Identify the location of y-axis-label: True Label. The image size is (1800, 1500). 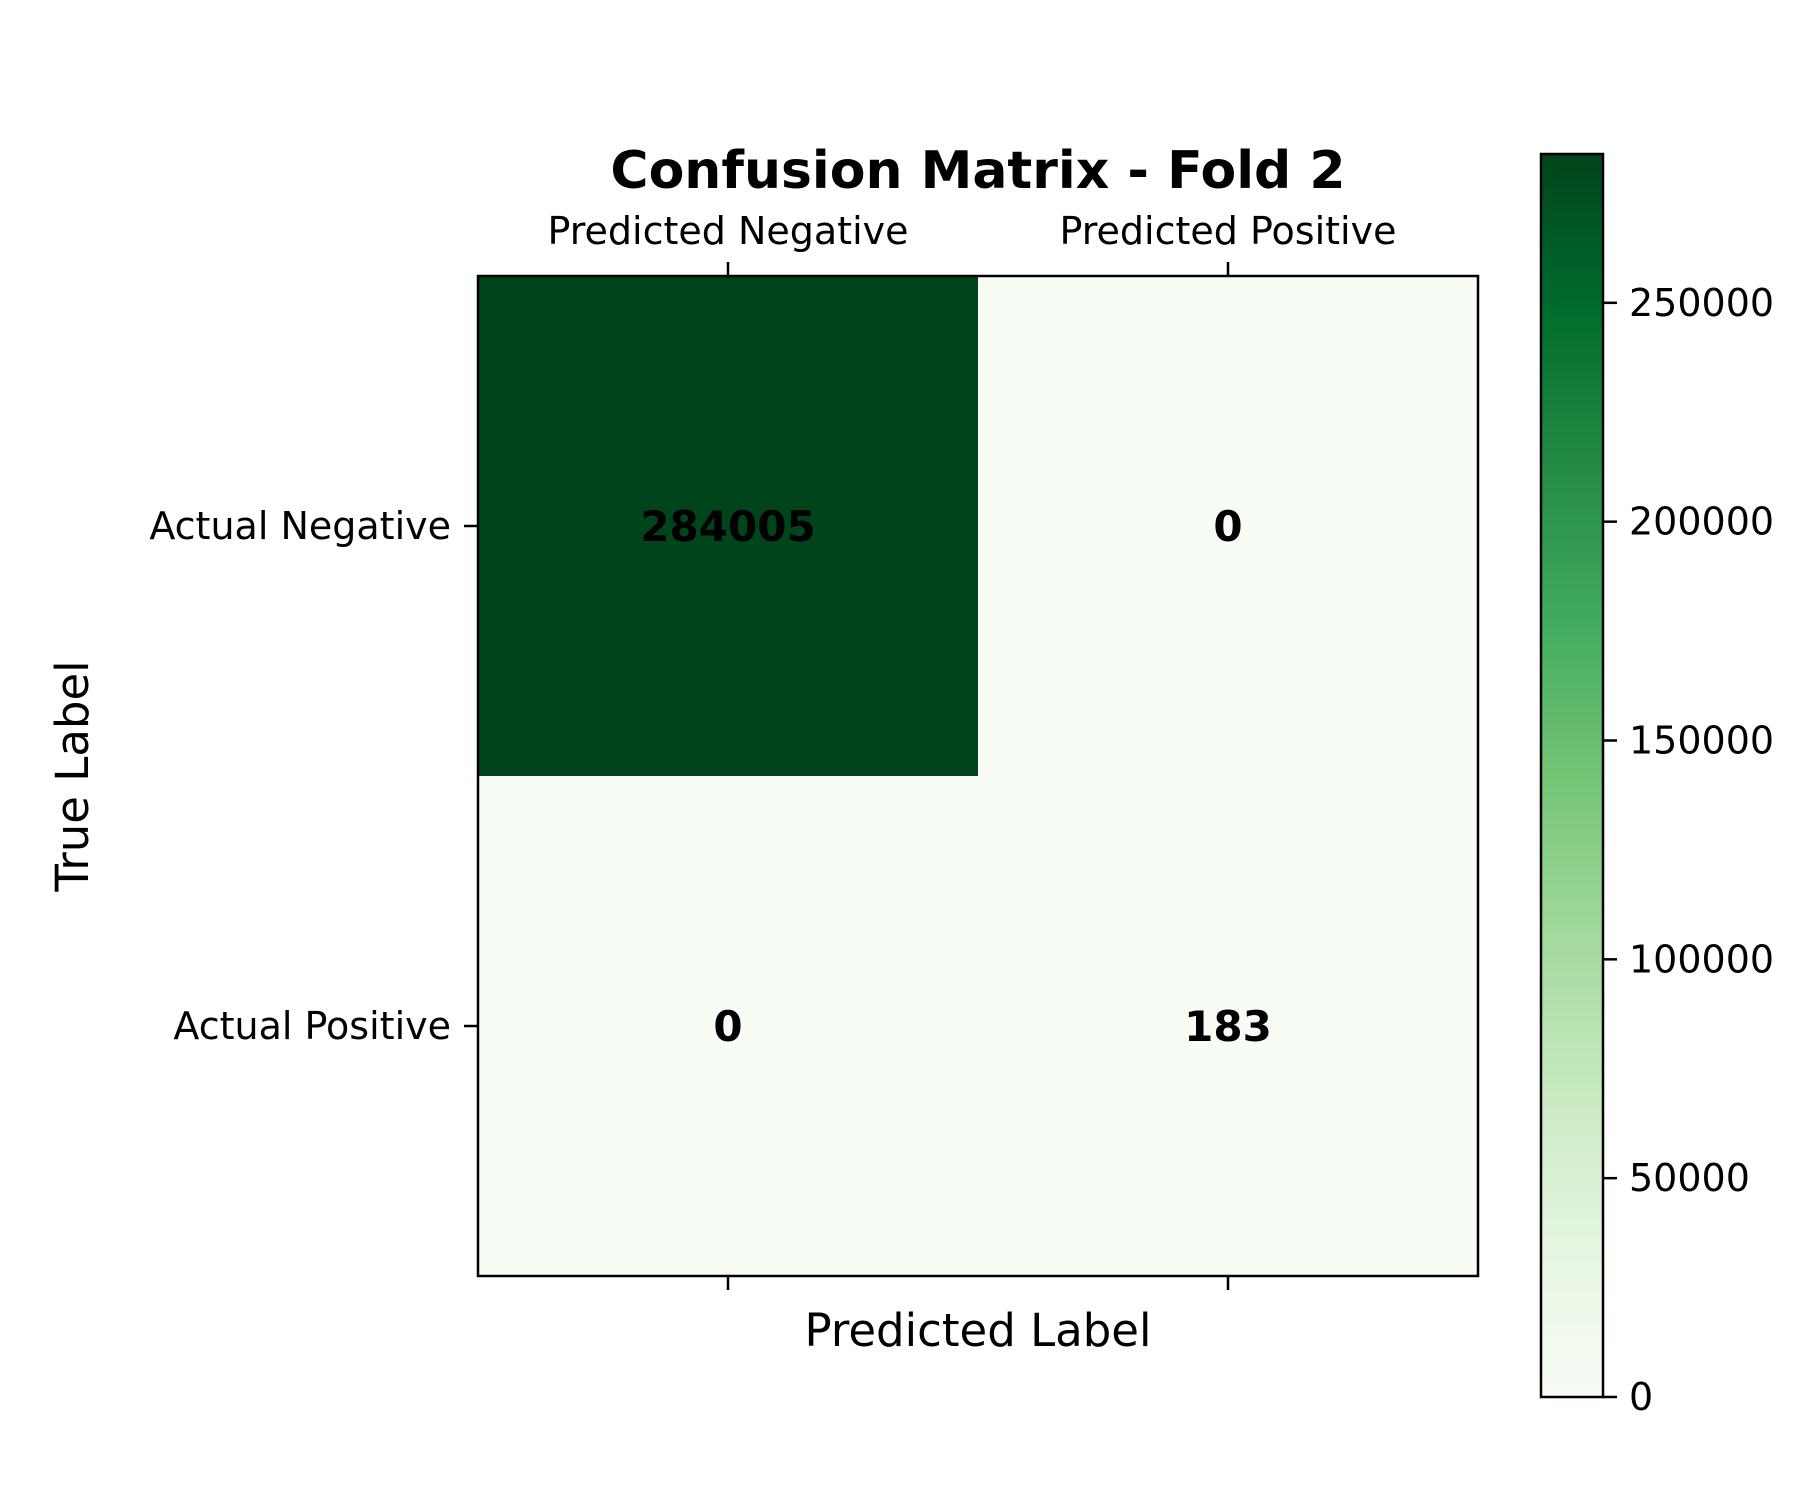
(72, 776).